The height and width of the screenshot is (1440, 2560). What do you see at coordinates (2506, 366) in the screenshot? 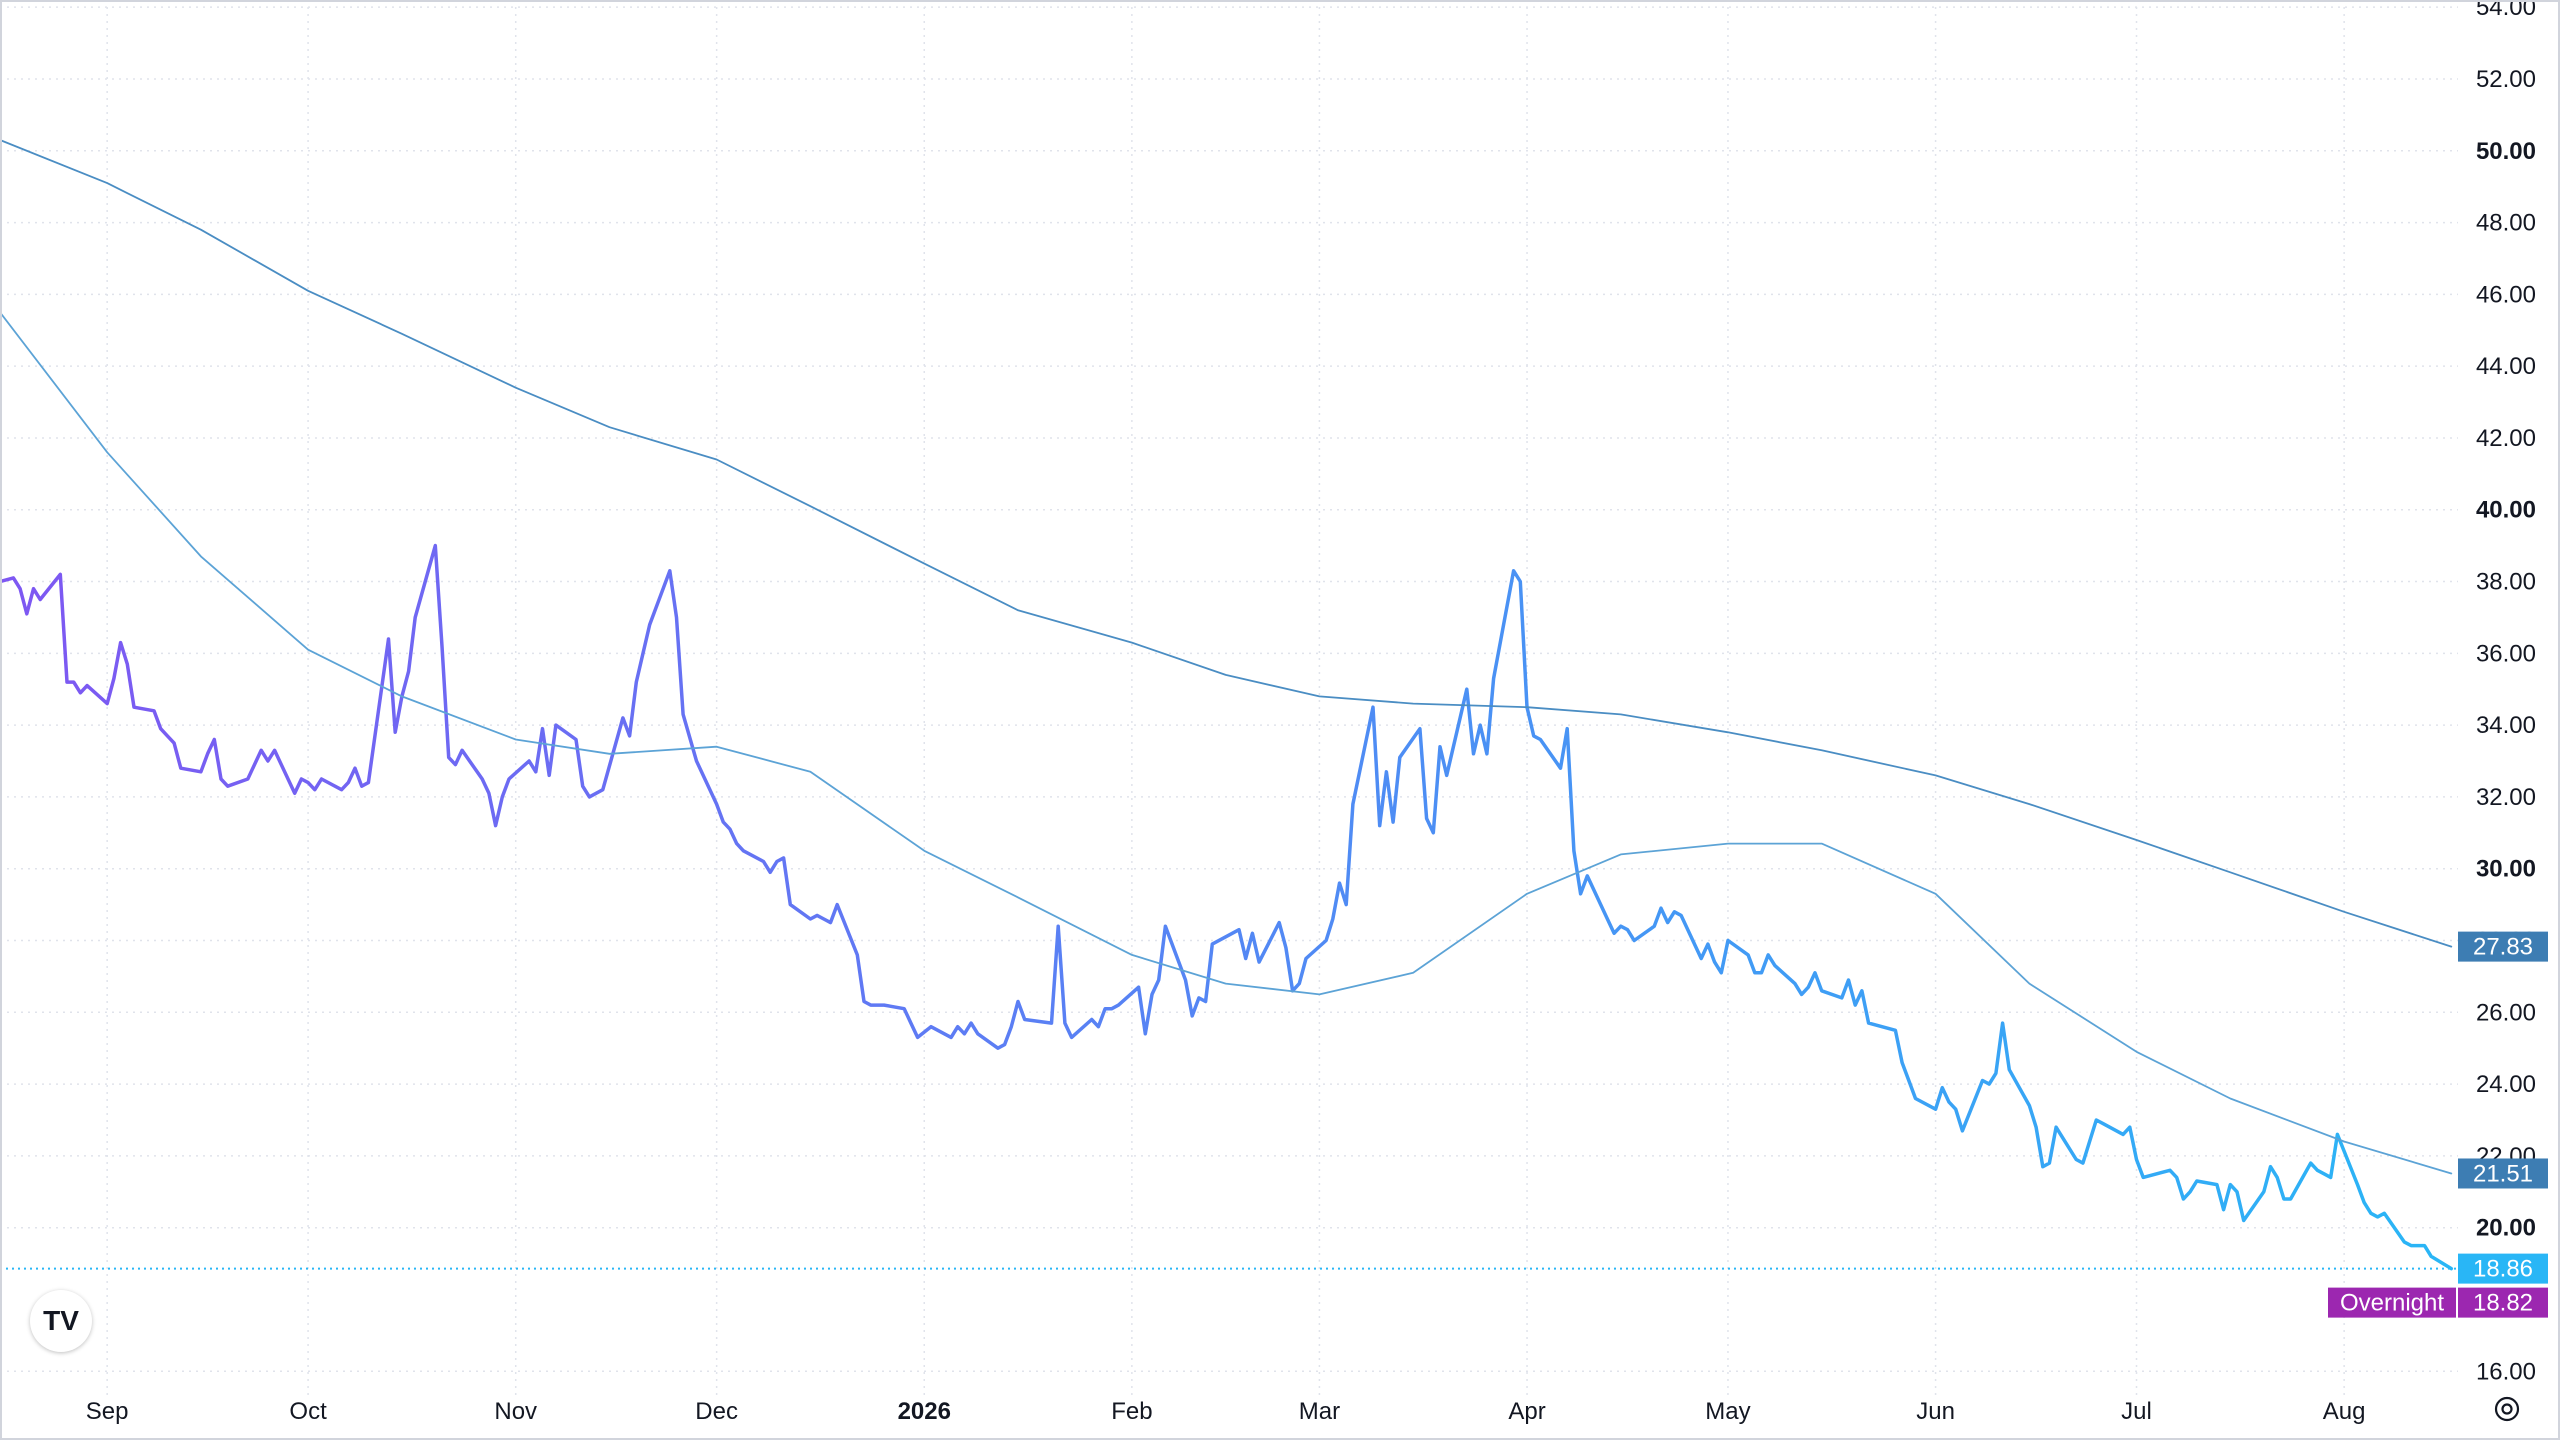
I see `y-tick-label: 44.00` at bounding box center [2506, 366].